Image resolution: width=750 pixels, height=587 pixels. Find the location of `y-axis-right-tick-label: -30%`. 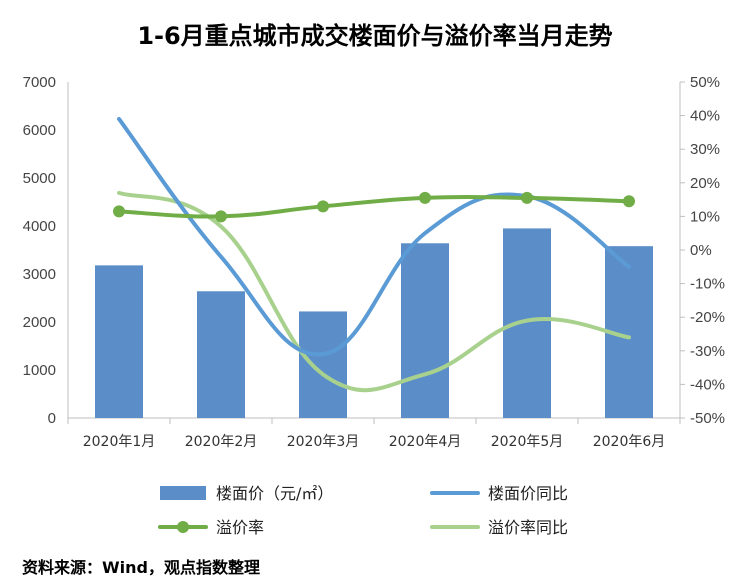

y-axis-right-tick-label: -30% is located at coordinates (707, 351).